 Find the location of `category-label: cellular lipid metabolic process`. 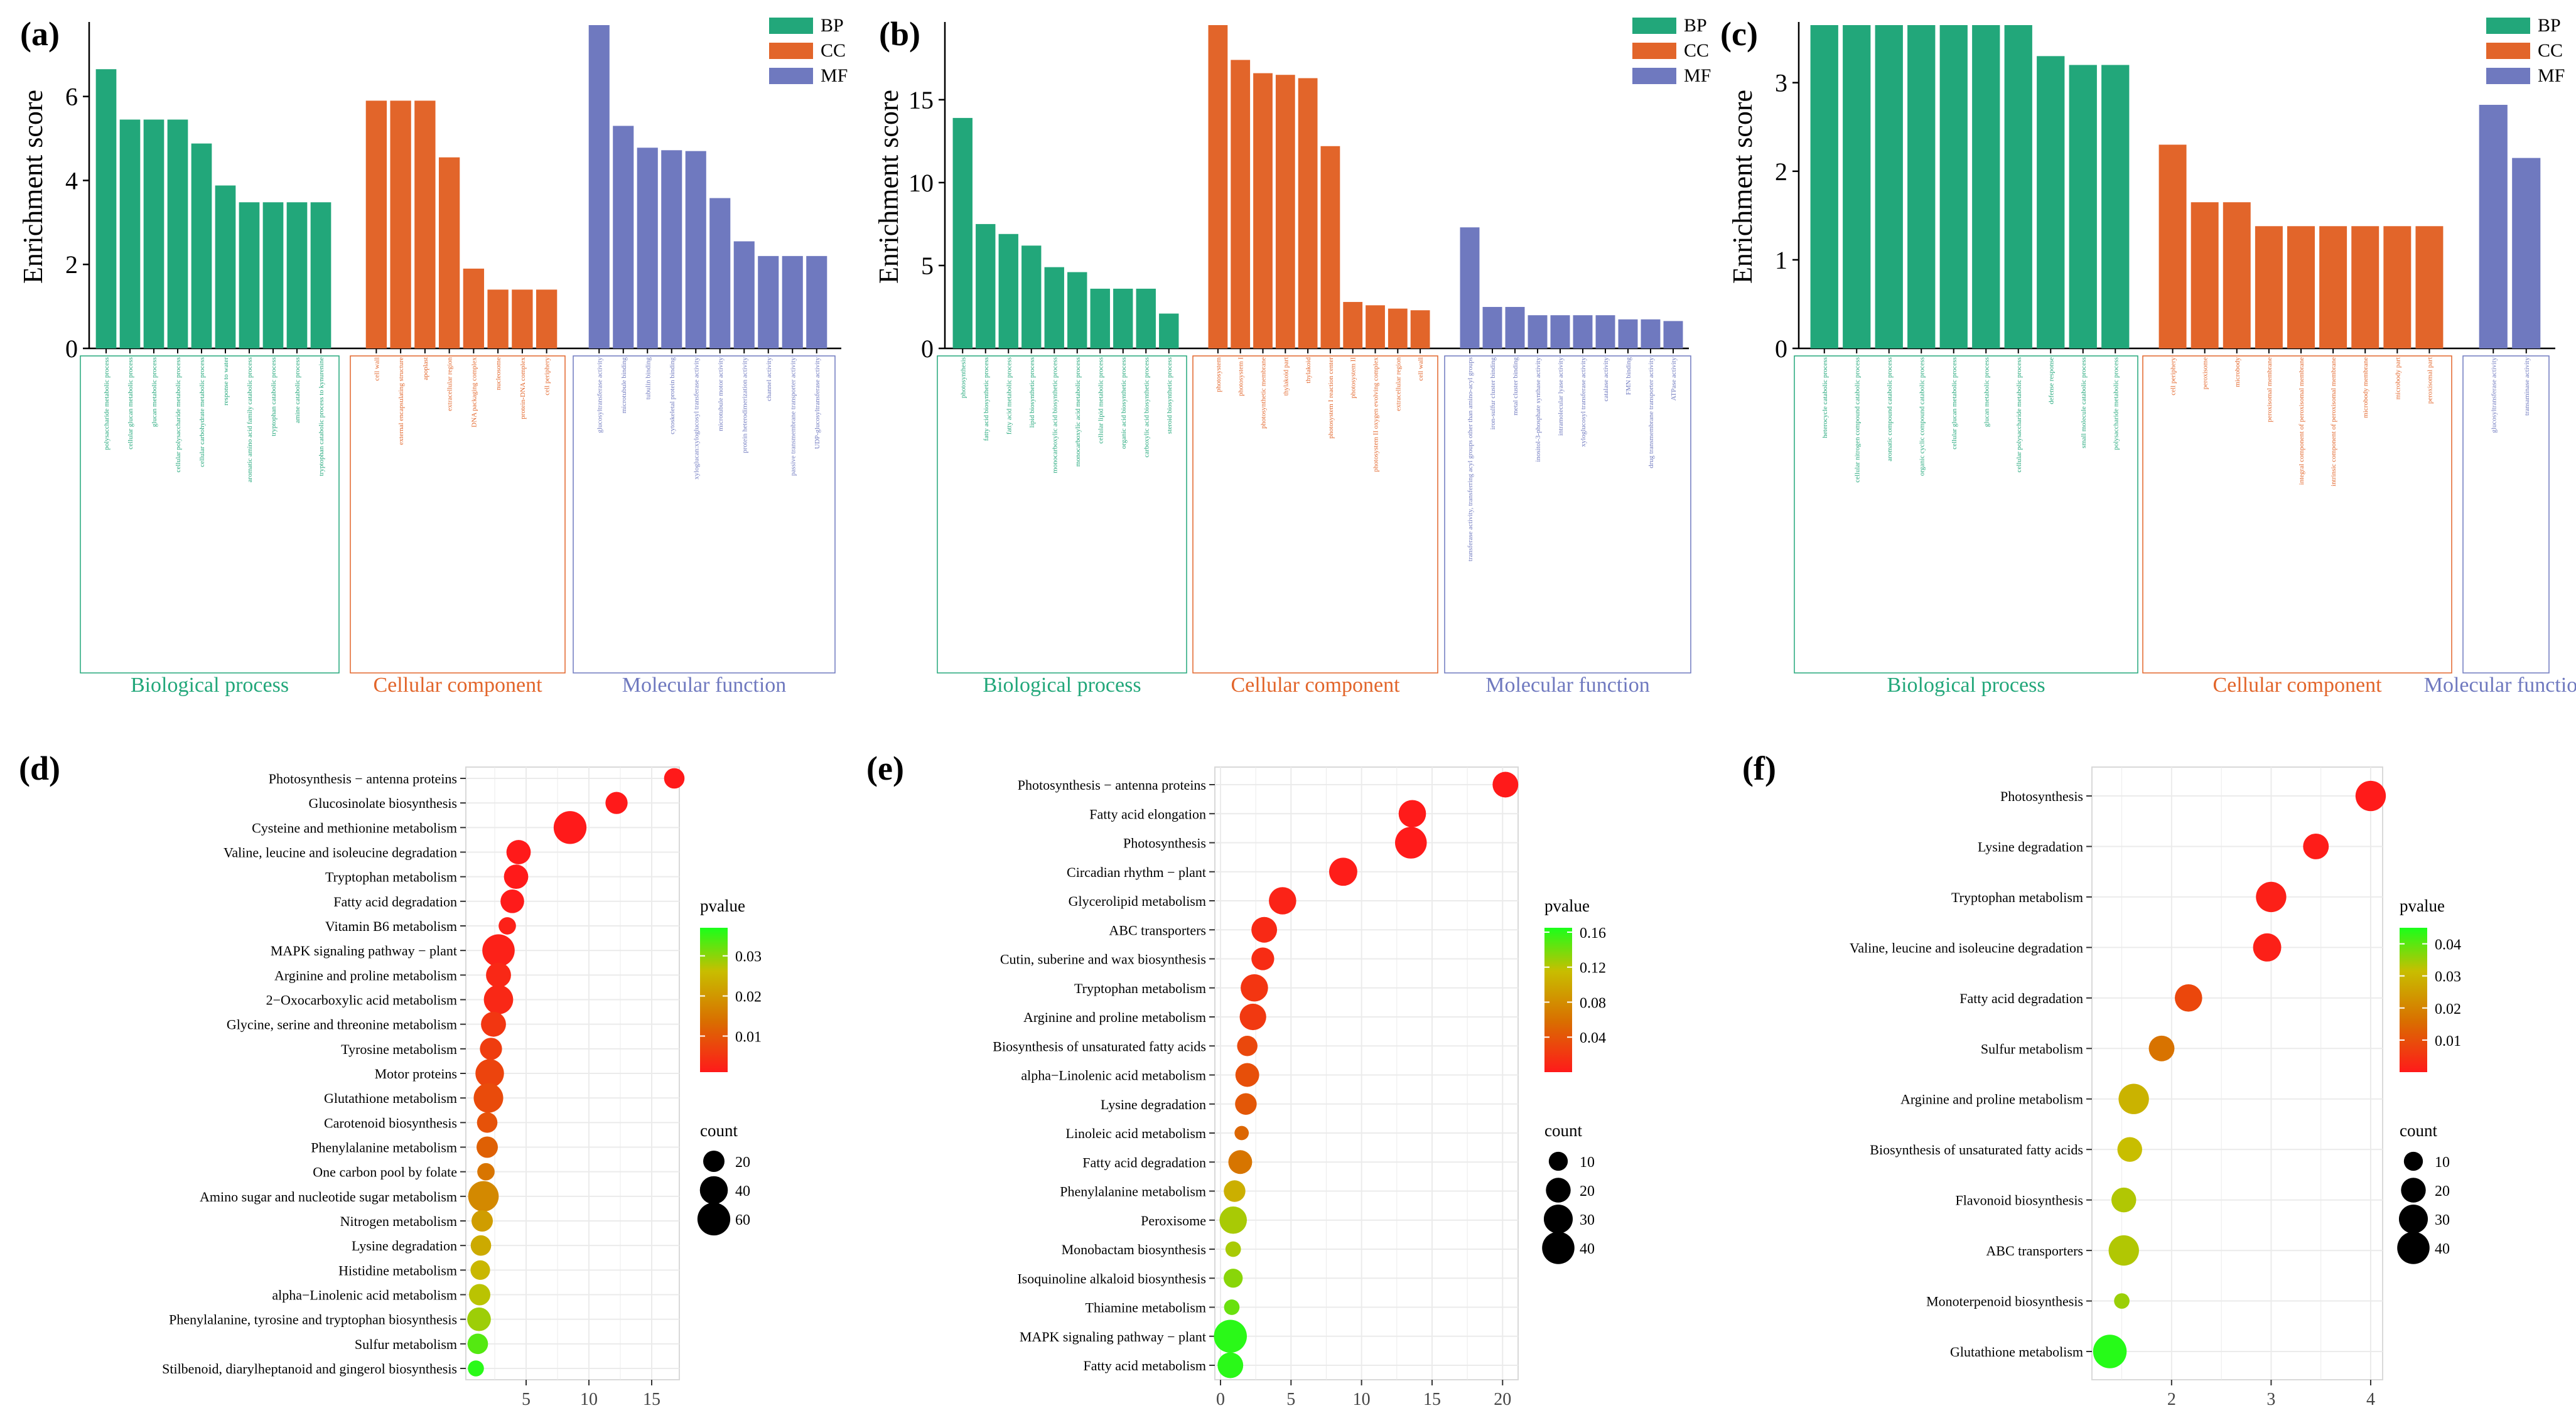

category-label: cellular lipid metabolic process is located at coordinates (1100, 400).